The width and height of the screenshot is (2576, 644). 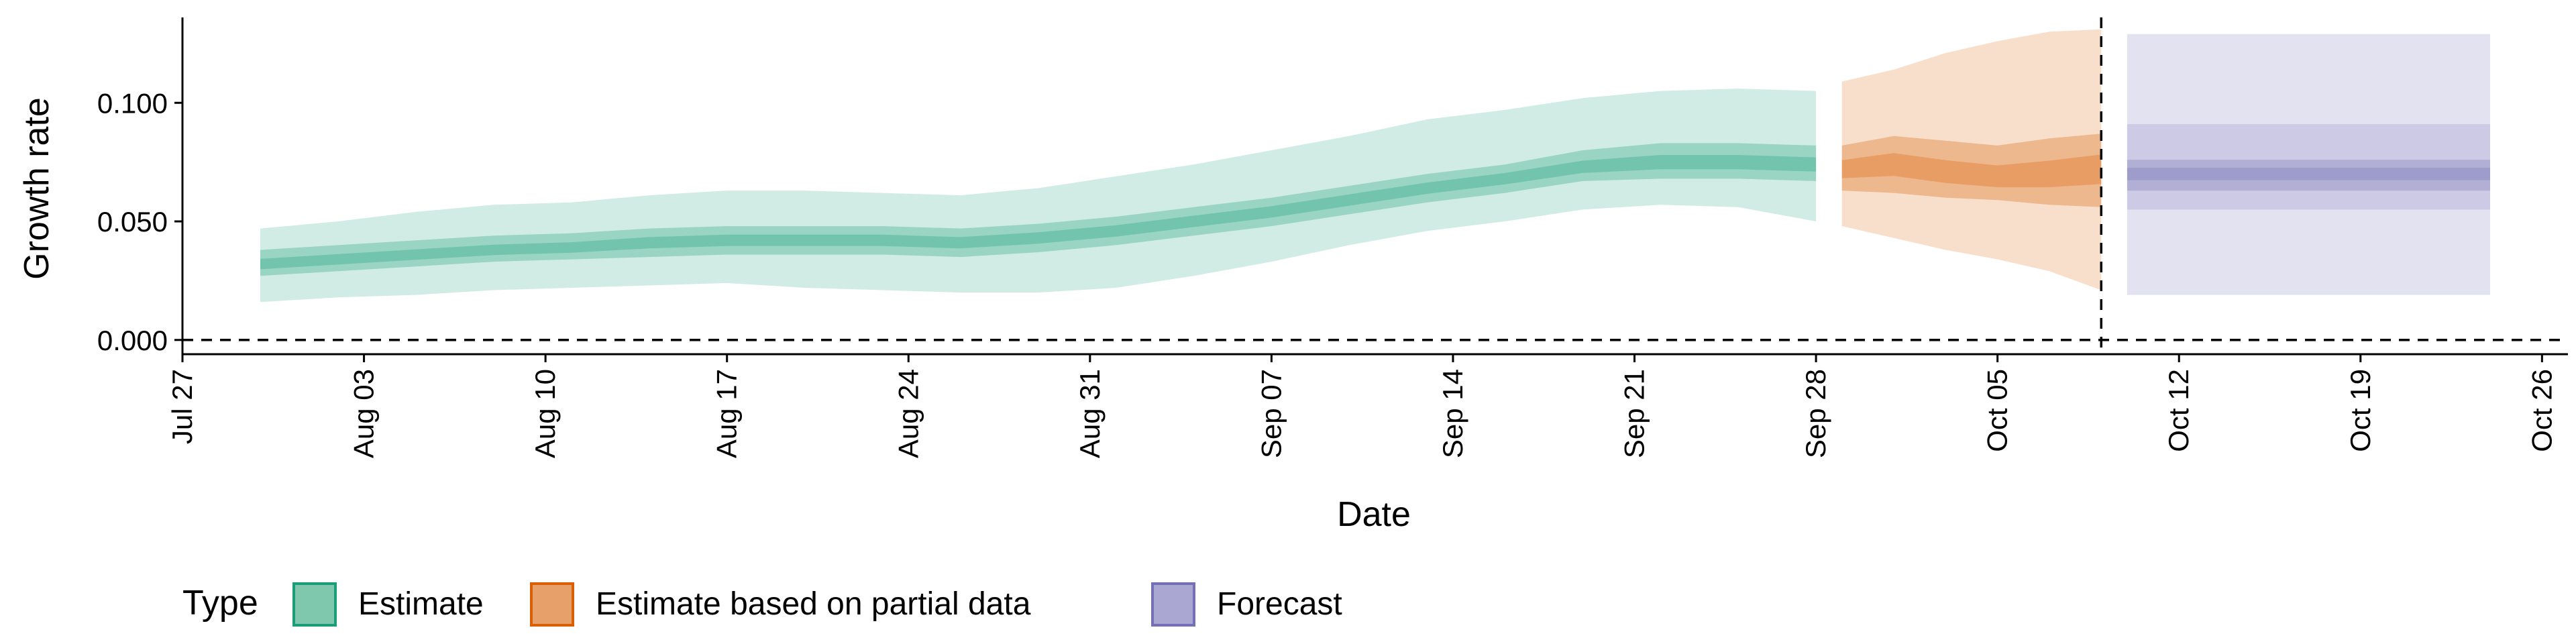 I want to click on forecast-median-band, so click(x=2308, y=174).